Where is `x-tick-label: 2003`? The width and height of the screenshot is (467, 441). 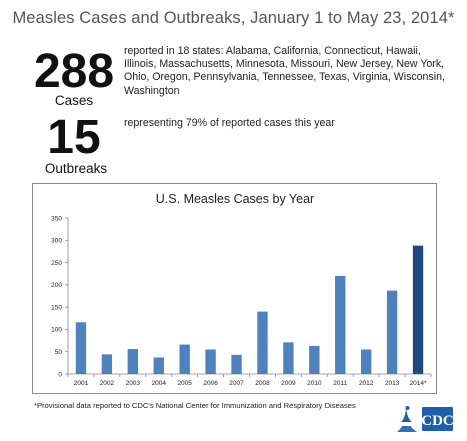 x-tick-label: 2003 is located at coordinates (133, 383).